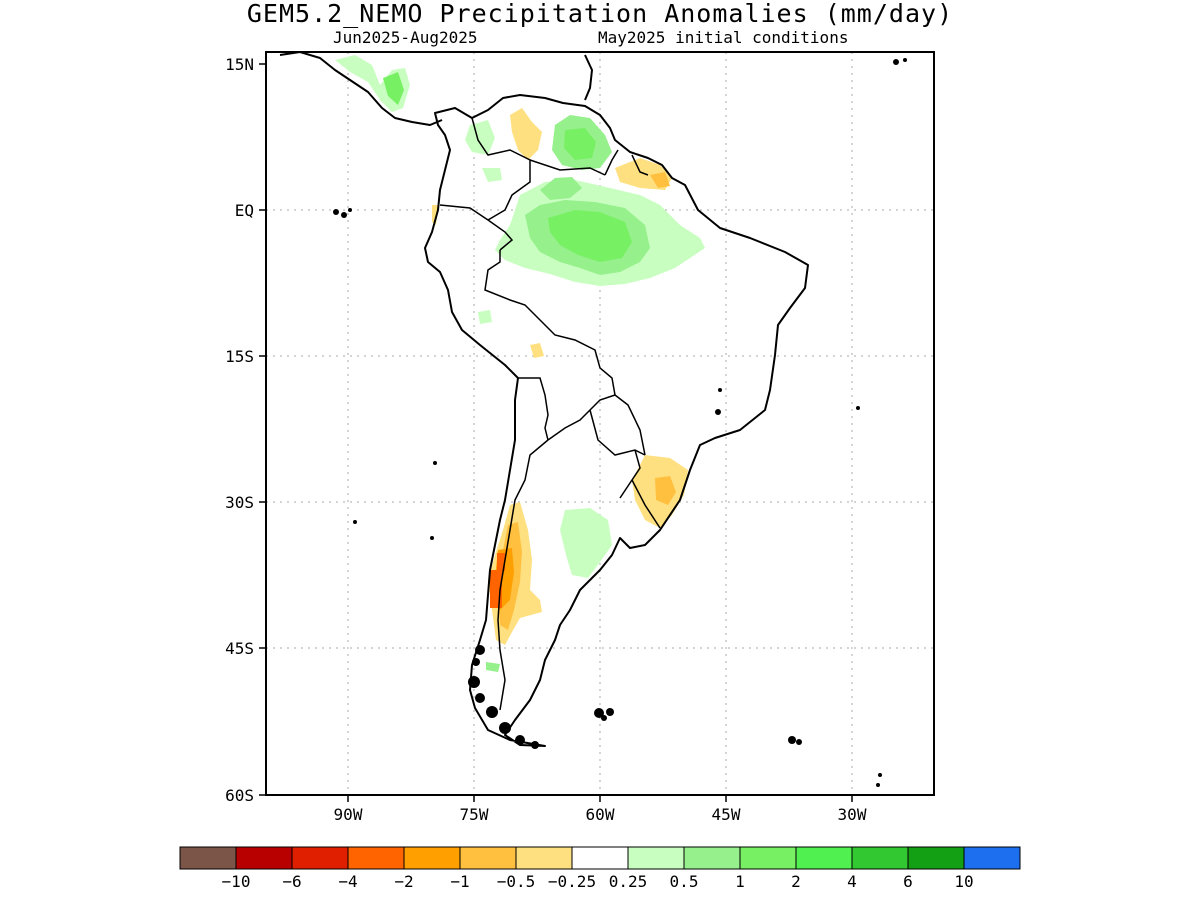 The image size is (1200, 900). What do you see at coordinates (239, 64) in the screenshot?
I see `lat-label-15n: 15N` at bounding box center [239, 64].